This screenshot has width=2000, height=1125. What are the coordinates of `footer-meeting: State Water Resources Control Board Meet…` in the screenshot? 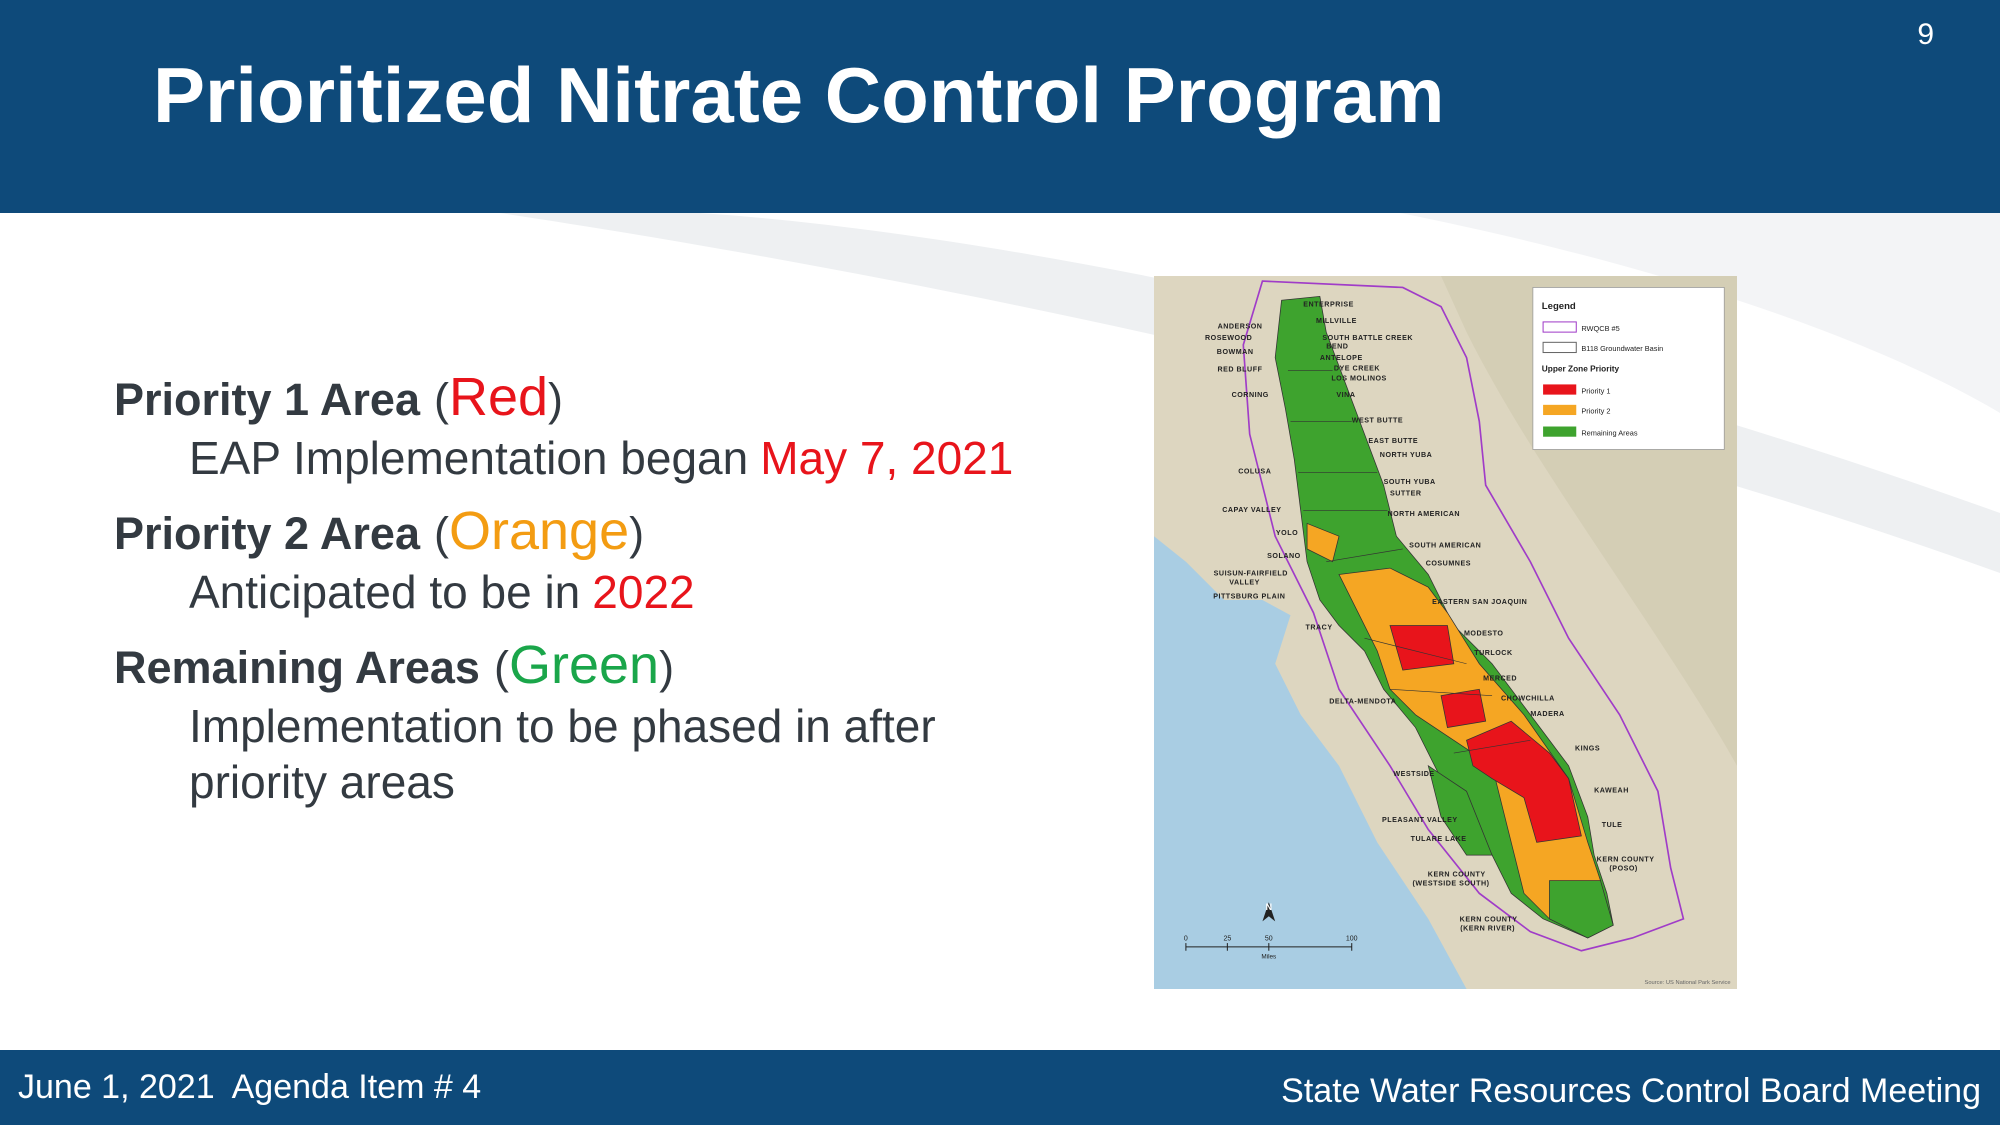 It's located at (1631, 1091).